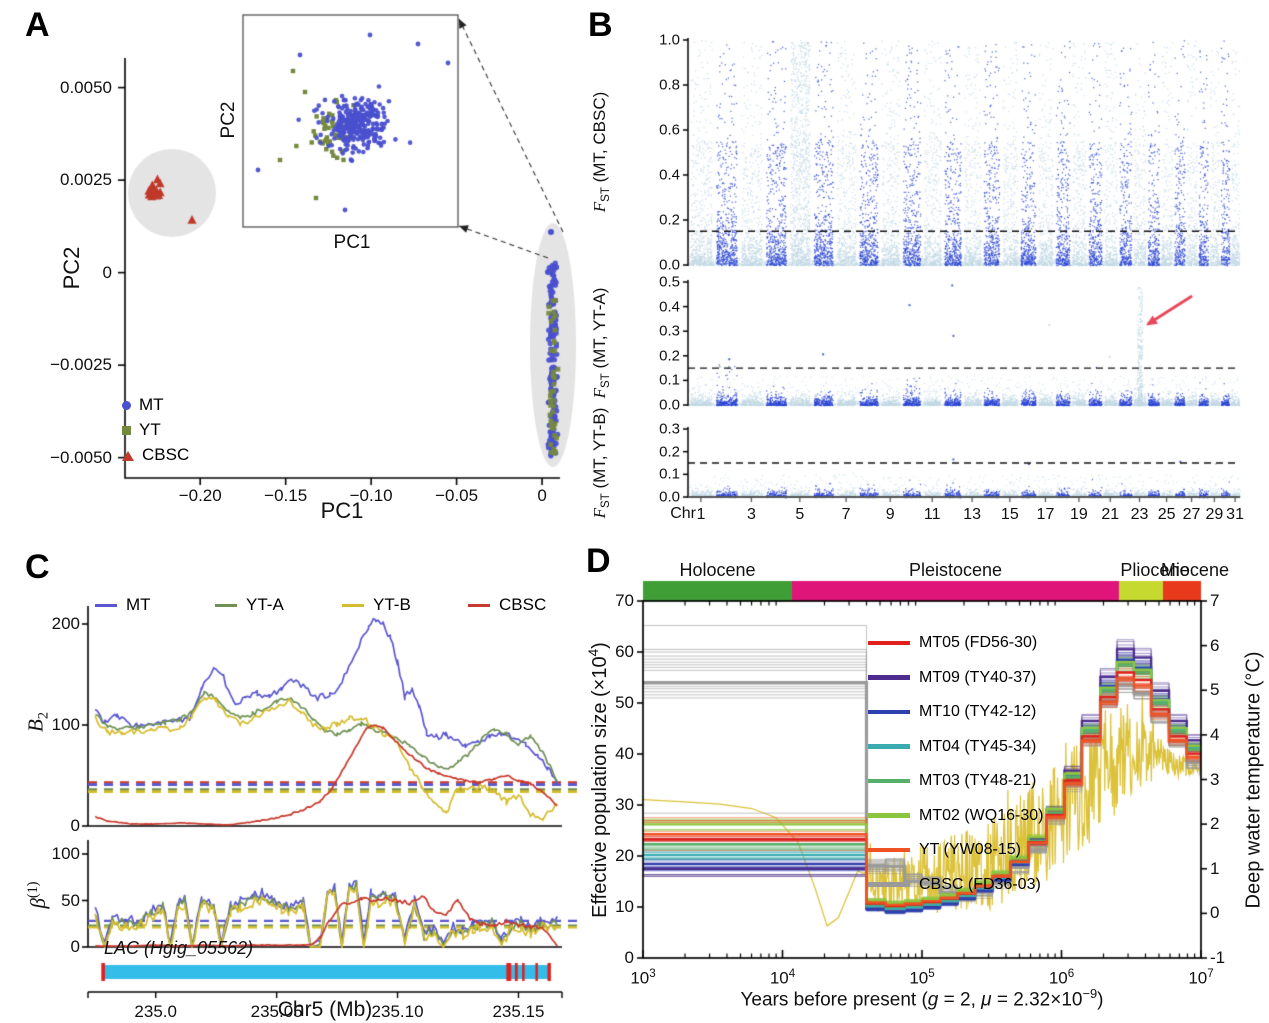  Describe the element at coordinates (624, 753) in the screenshot. I see `tick-label: 40` at that location.